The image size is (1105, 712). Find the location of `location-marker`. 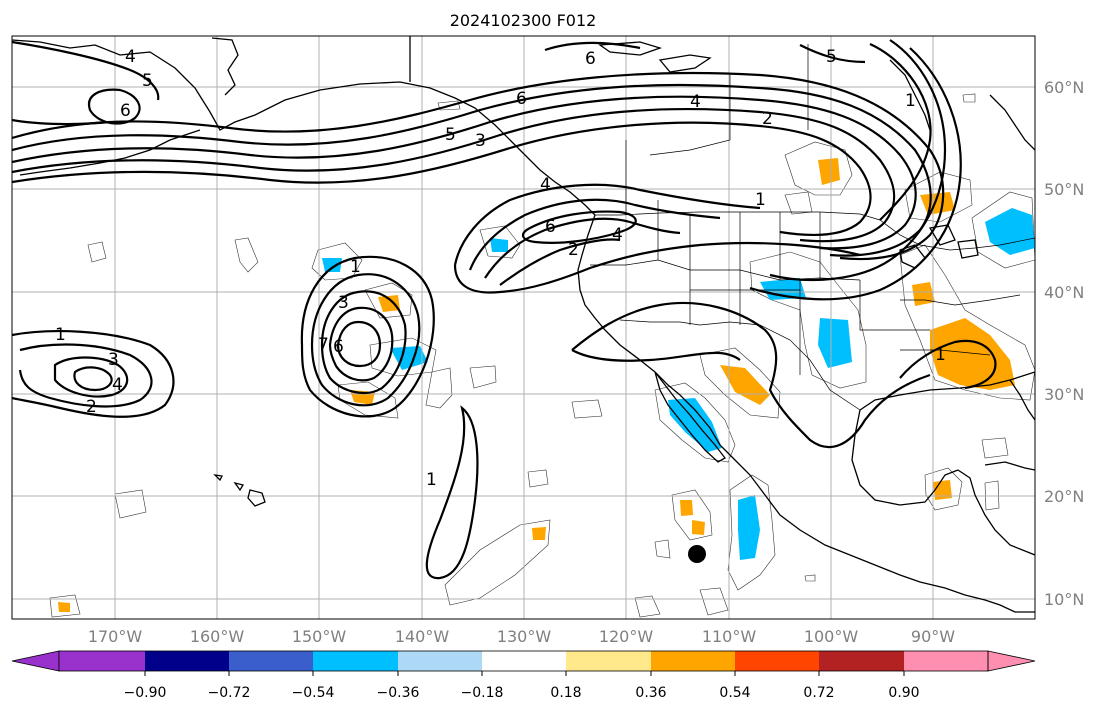

location-marker is located at coordinates (697, 554).